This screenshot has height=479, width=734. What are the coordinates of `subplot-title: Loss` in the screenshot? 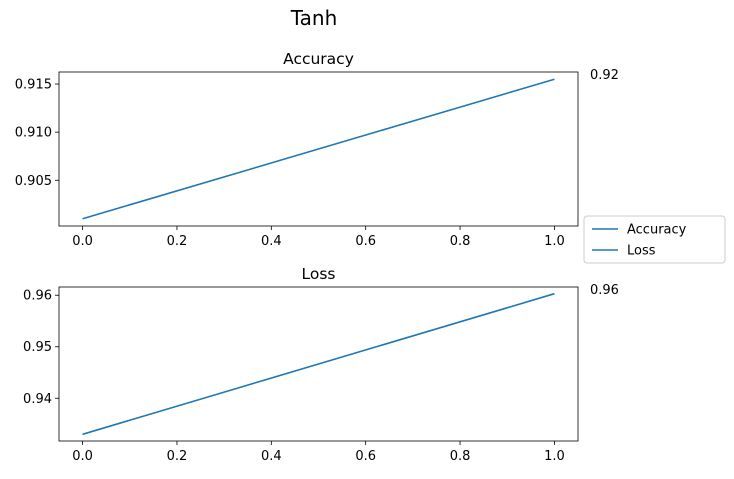 It's located at (319, 274).